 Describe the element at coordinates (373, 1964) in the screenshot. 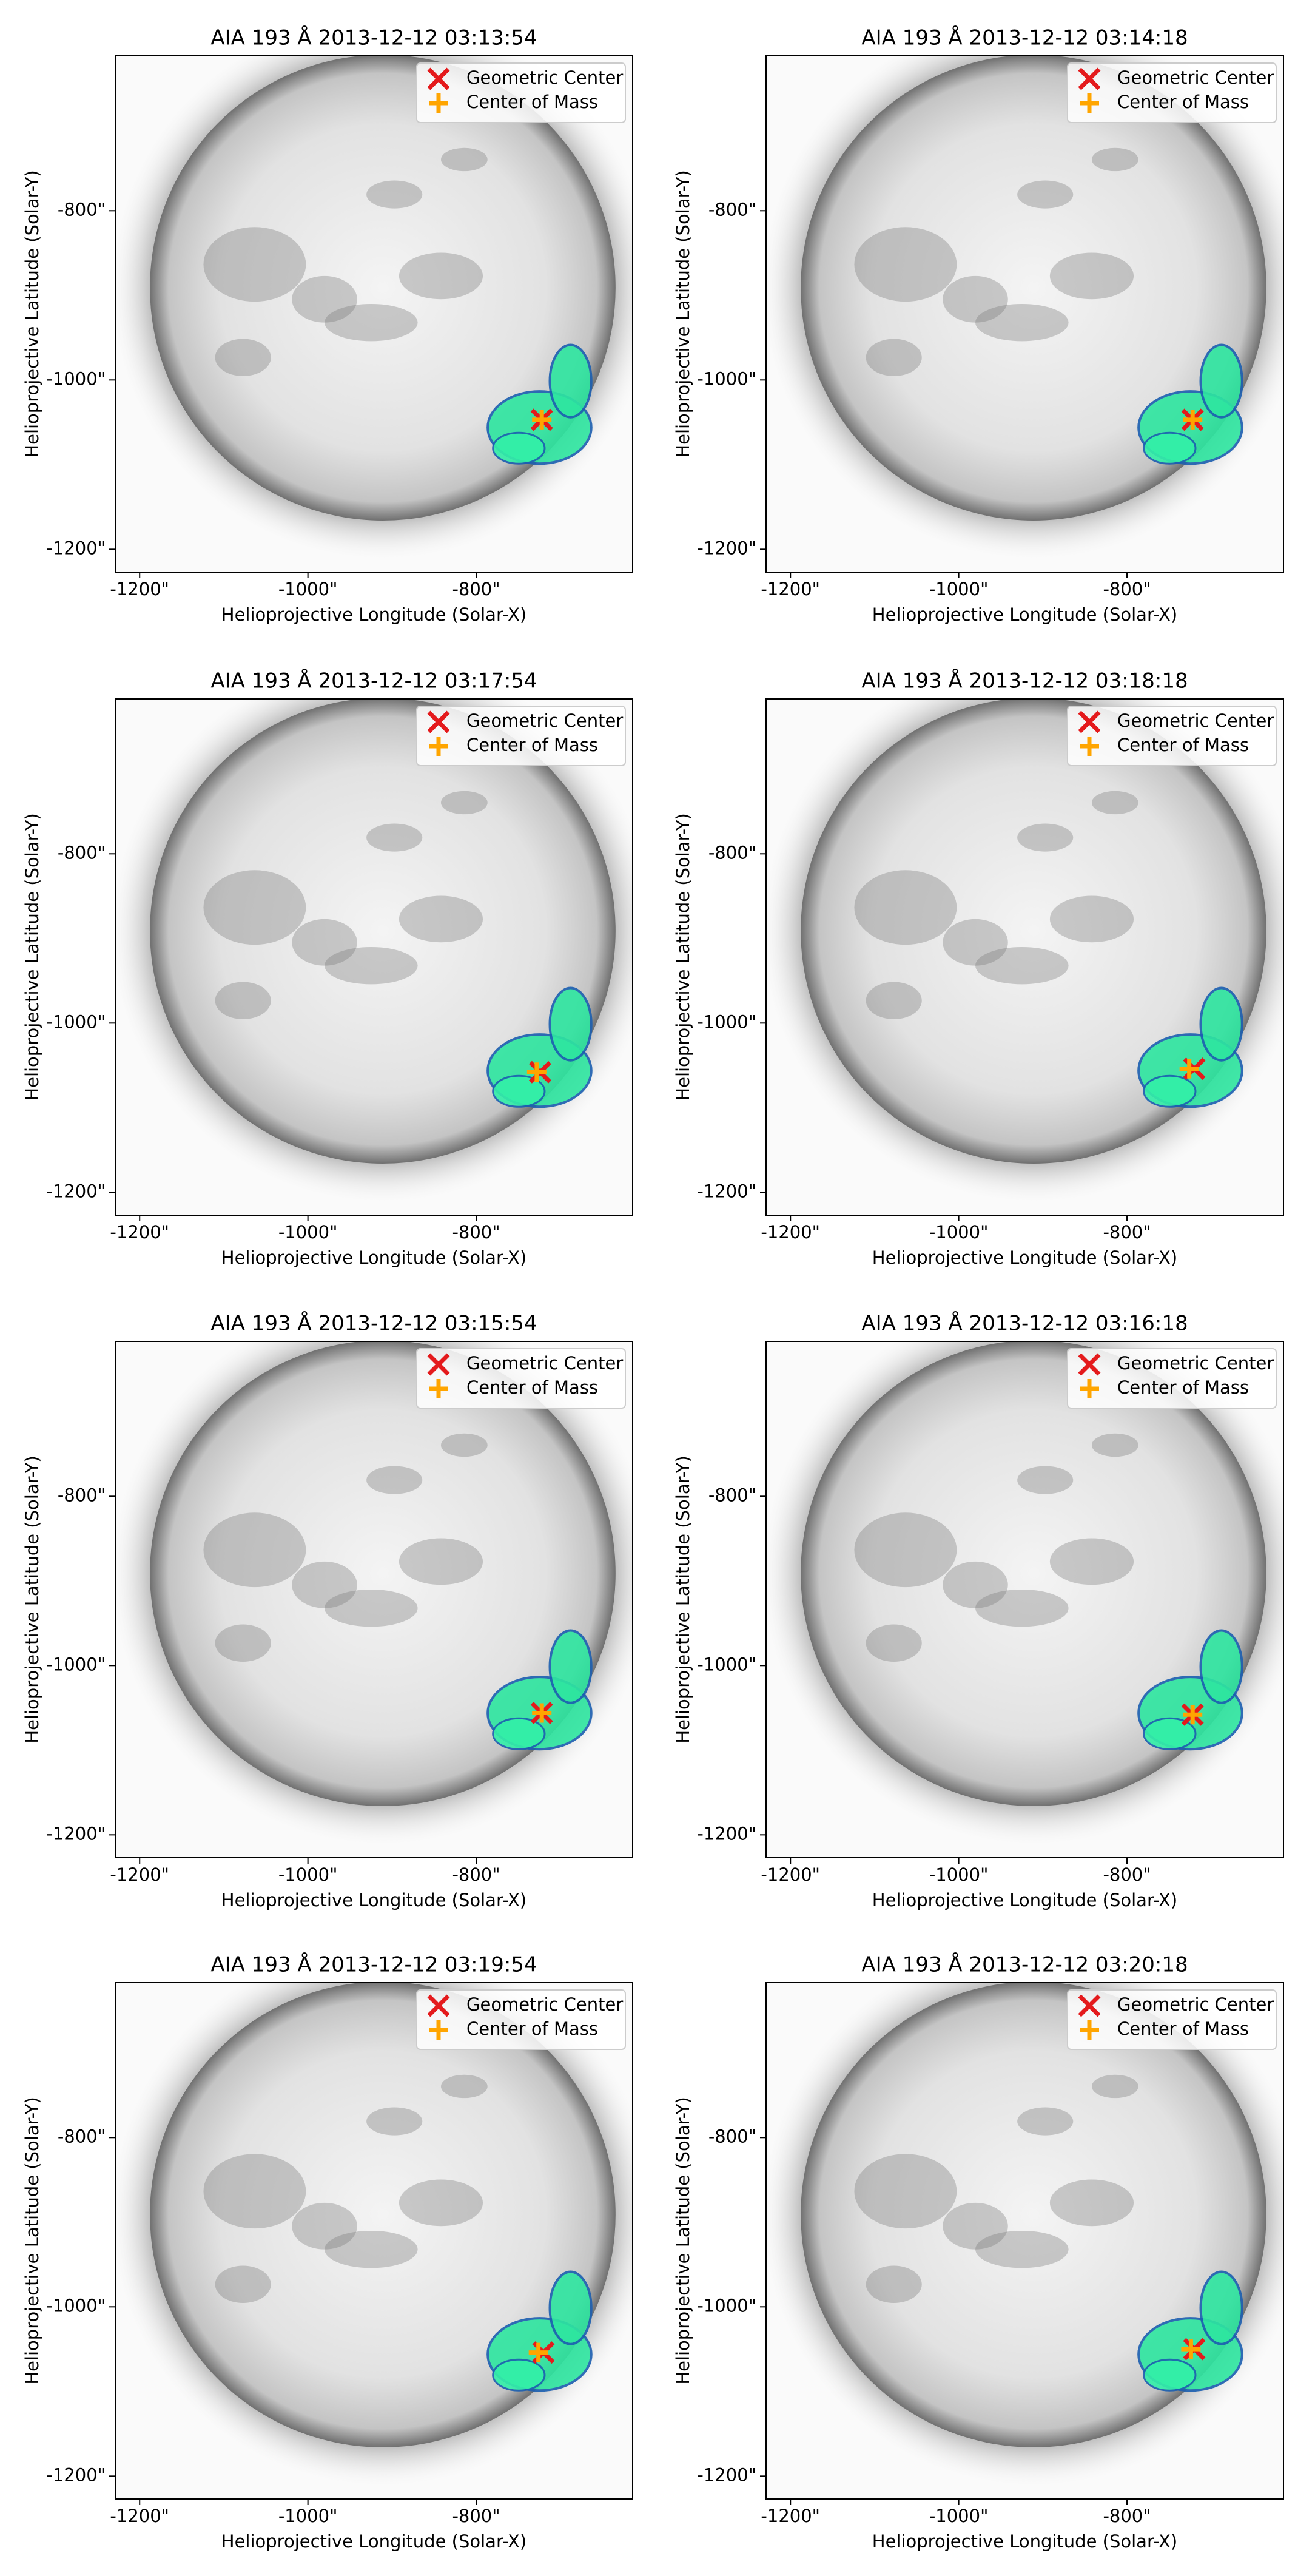

I see `chart-title: AIA 193 Å 2013-12-12 03:19:54` at that location.